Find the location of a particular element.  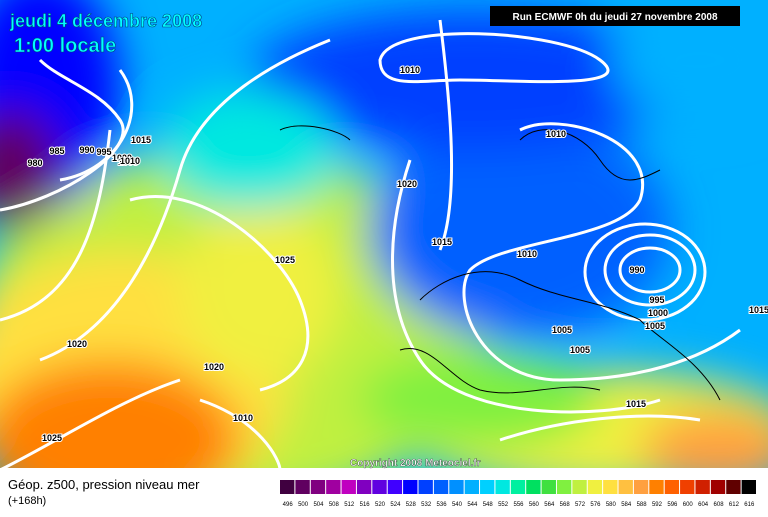

colorbar-label: 572 is located at coordinates (580, 505).